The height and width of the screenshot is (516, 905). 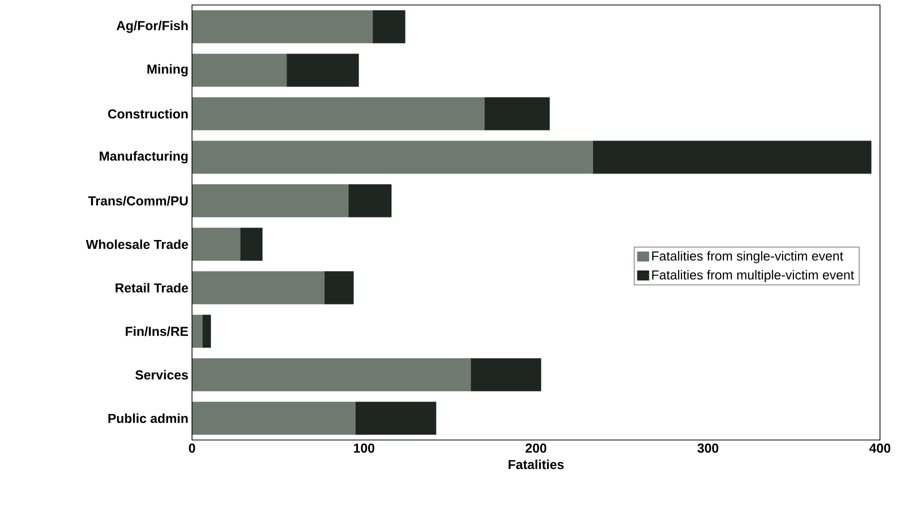 What do you see at coordinates (157, 331) in the screenshot?
I see `y-tick-label: Fin/Ins/RE` at bounding box center [157, 331].